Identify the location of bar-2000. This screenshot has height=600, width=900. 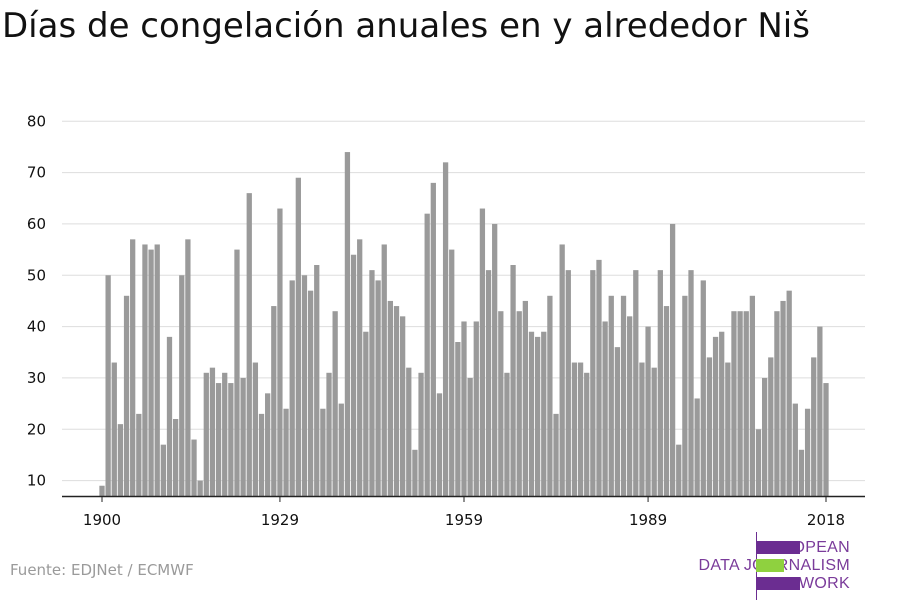
(715, 416).